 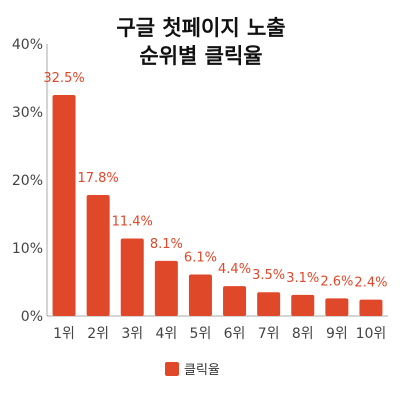 I want to click on data-label: 17.8%, so click(x=97, y=178).